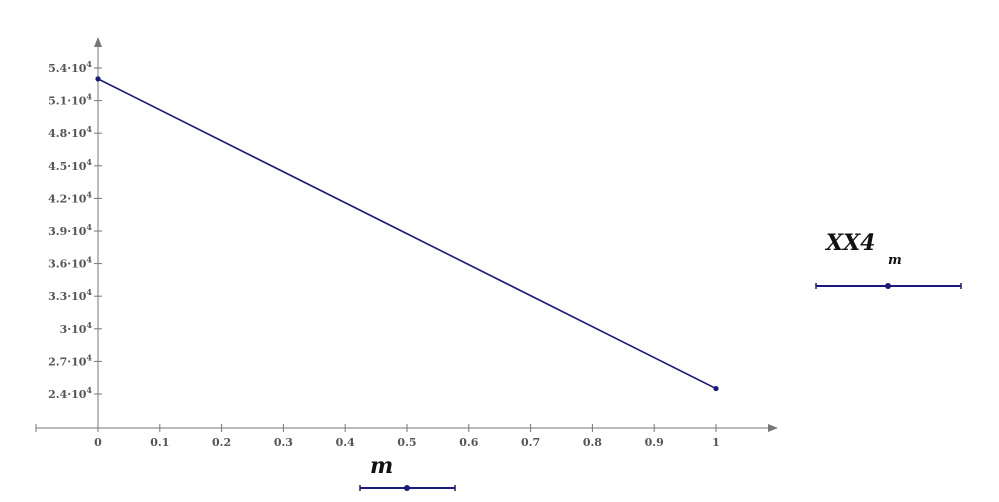 Image resolution: width=999 pixels, height=502 pixels. What do you see at coordinates (716, 442) in the screenshot?
I see `x-tick-label: 1` at bounding box center [716, 442].